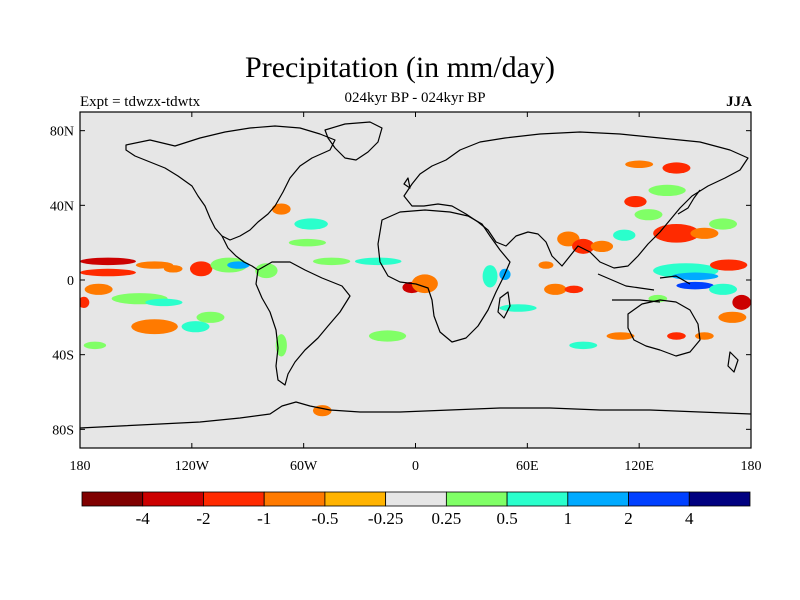  Describe the element at coordinates (63, 430) in the screenshot. I see `y-tick-label: 80S` at that location.